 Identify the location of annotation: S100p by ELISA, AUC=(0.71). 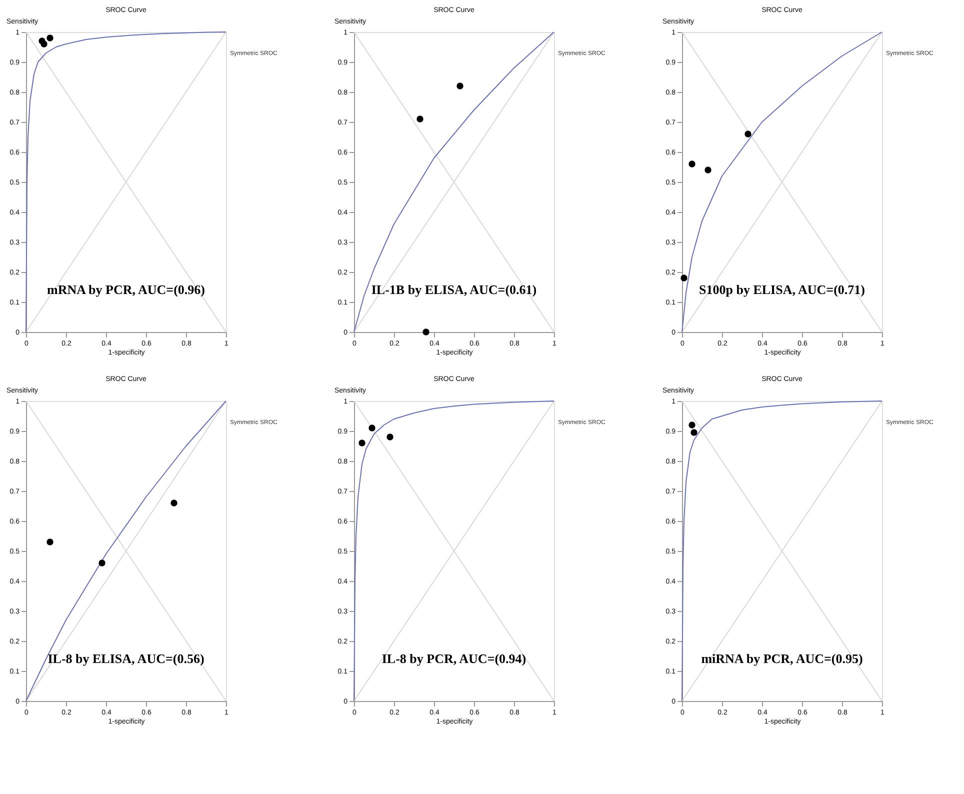
(782, 289).